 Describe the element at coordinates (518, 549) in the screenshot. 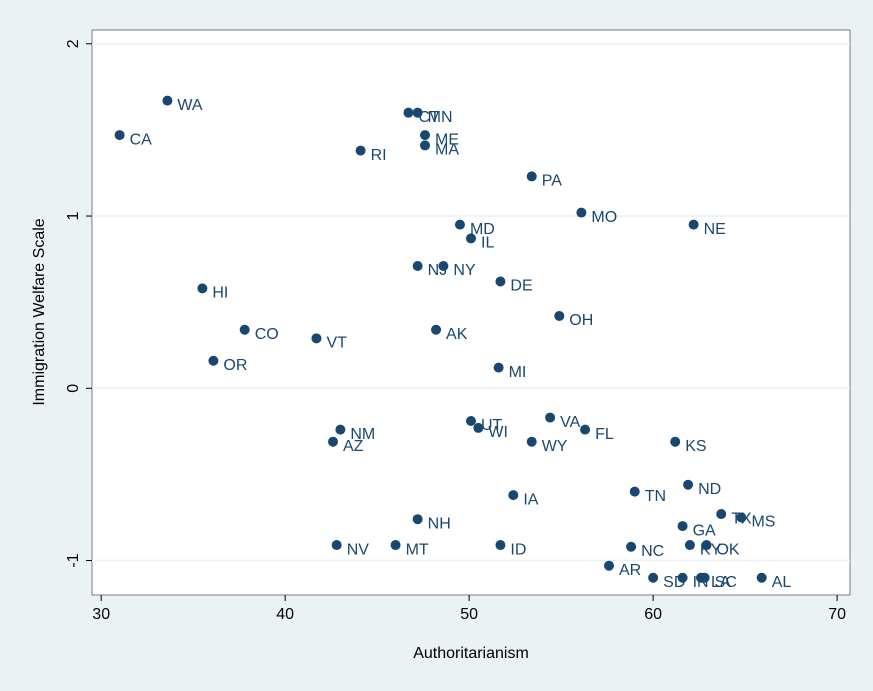

I see `point-label: ID` at that location.